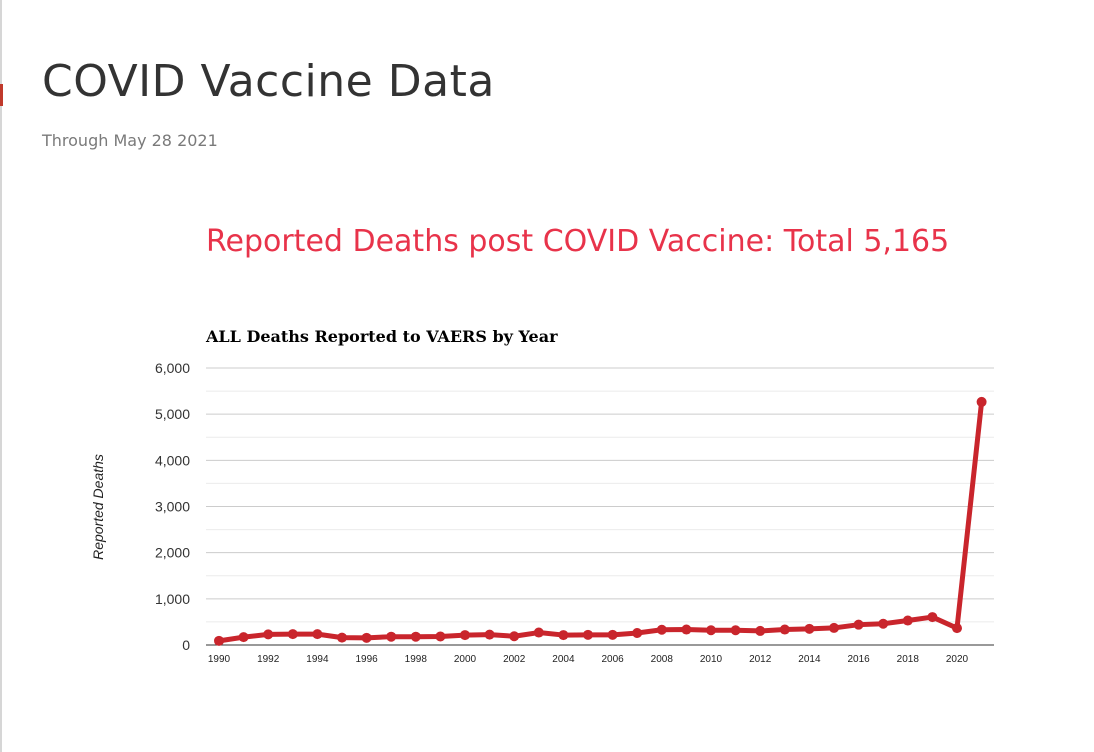 This screenshot has height=752, width=1094. Describe the element at coordinates (219, 659) in the screenshot. I see `x-tick-label: 1990` at that location.